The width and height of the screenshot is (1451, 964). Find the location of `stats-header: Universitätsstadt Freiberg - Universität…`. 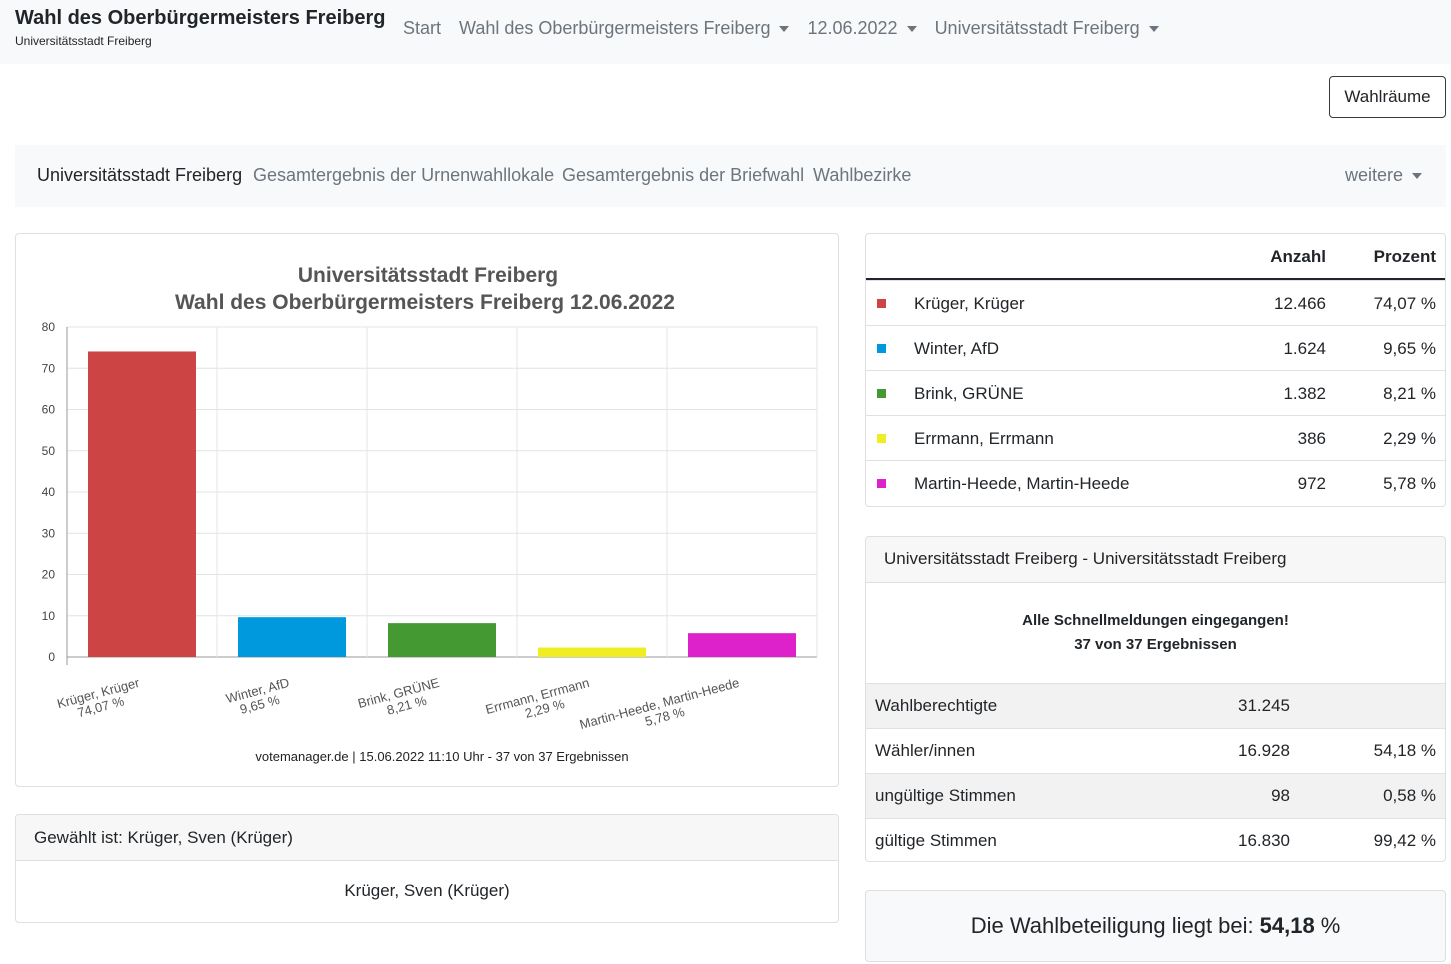

stats-header: Universitätsstadt Freiberg - Universität… is located at coordinates (1155, 560).